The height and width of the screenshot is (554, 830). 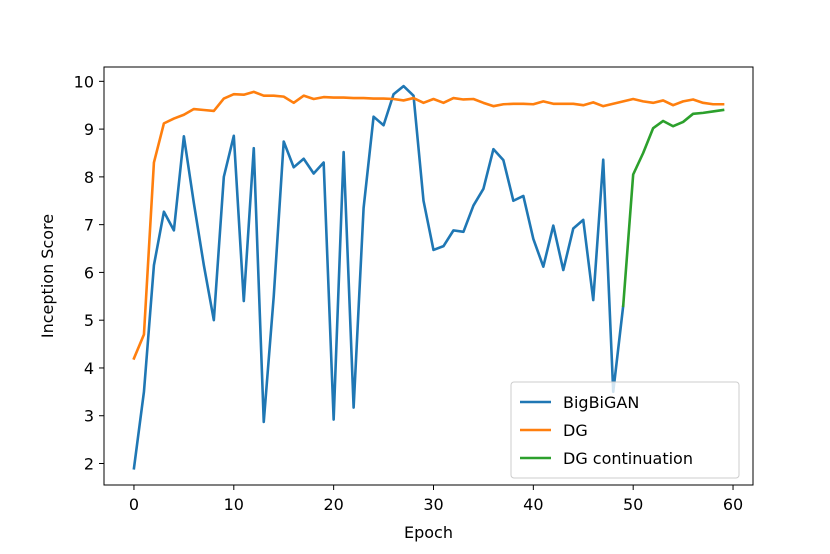 I want to click on legend-label: DG continuation, so click(x=628, y=458).